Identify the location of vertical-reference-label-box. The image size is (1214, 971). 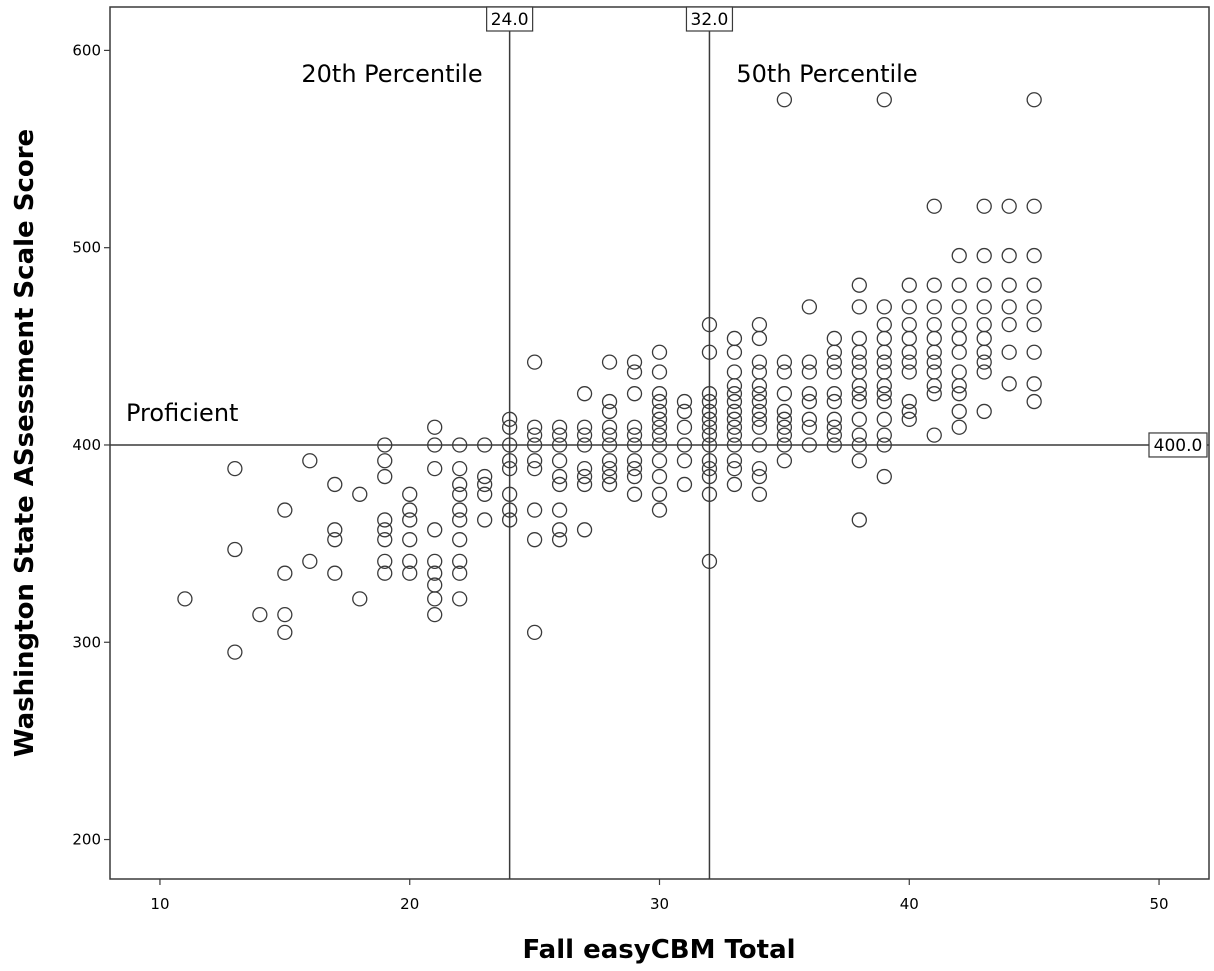
(510, 19).